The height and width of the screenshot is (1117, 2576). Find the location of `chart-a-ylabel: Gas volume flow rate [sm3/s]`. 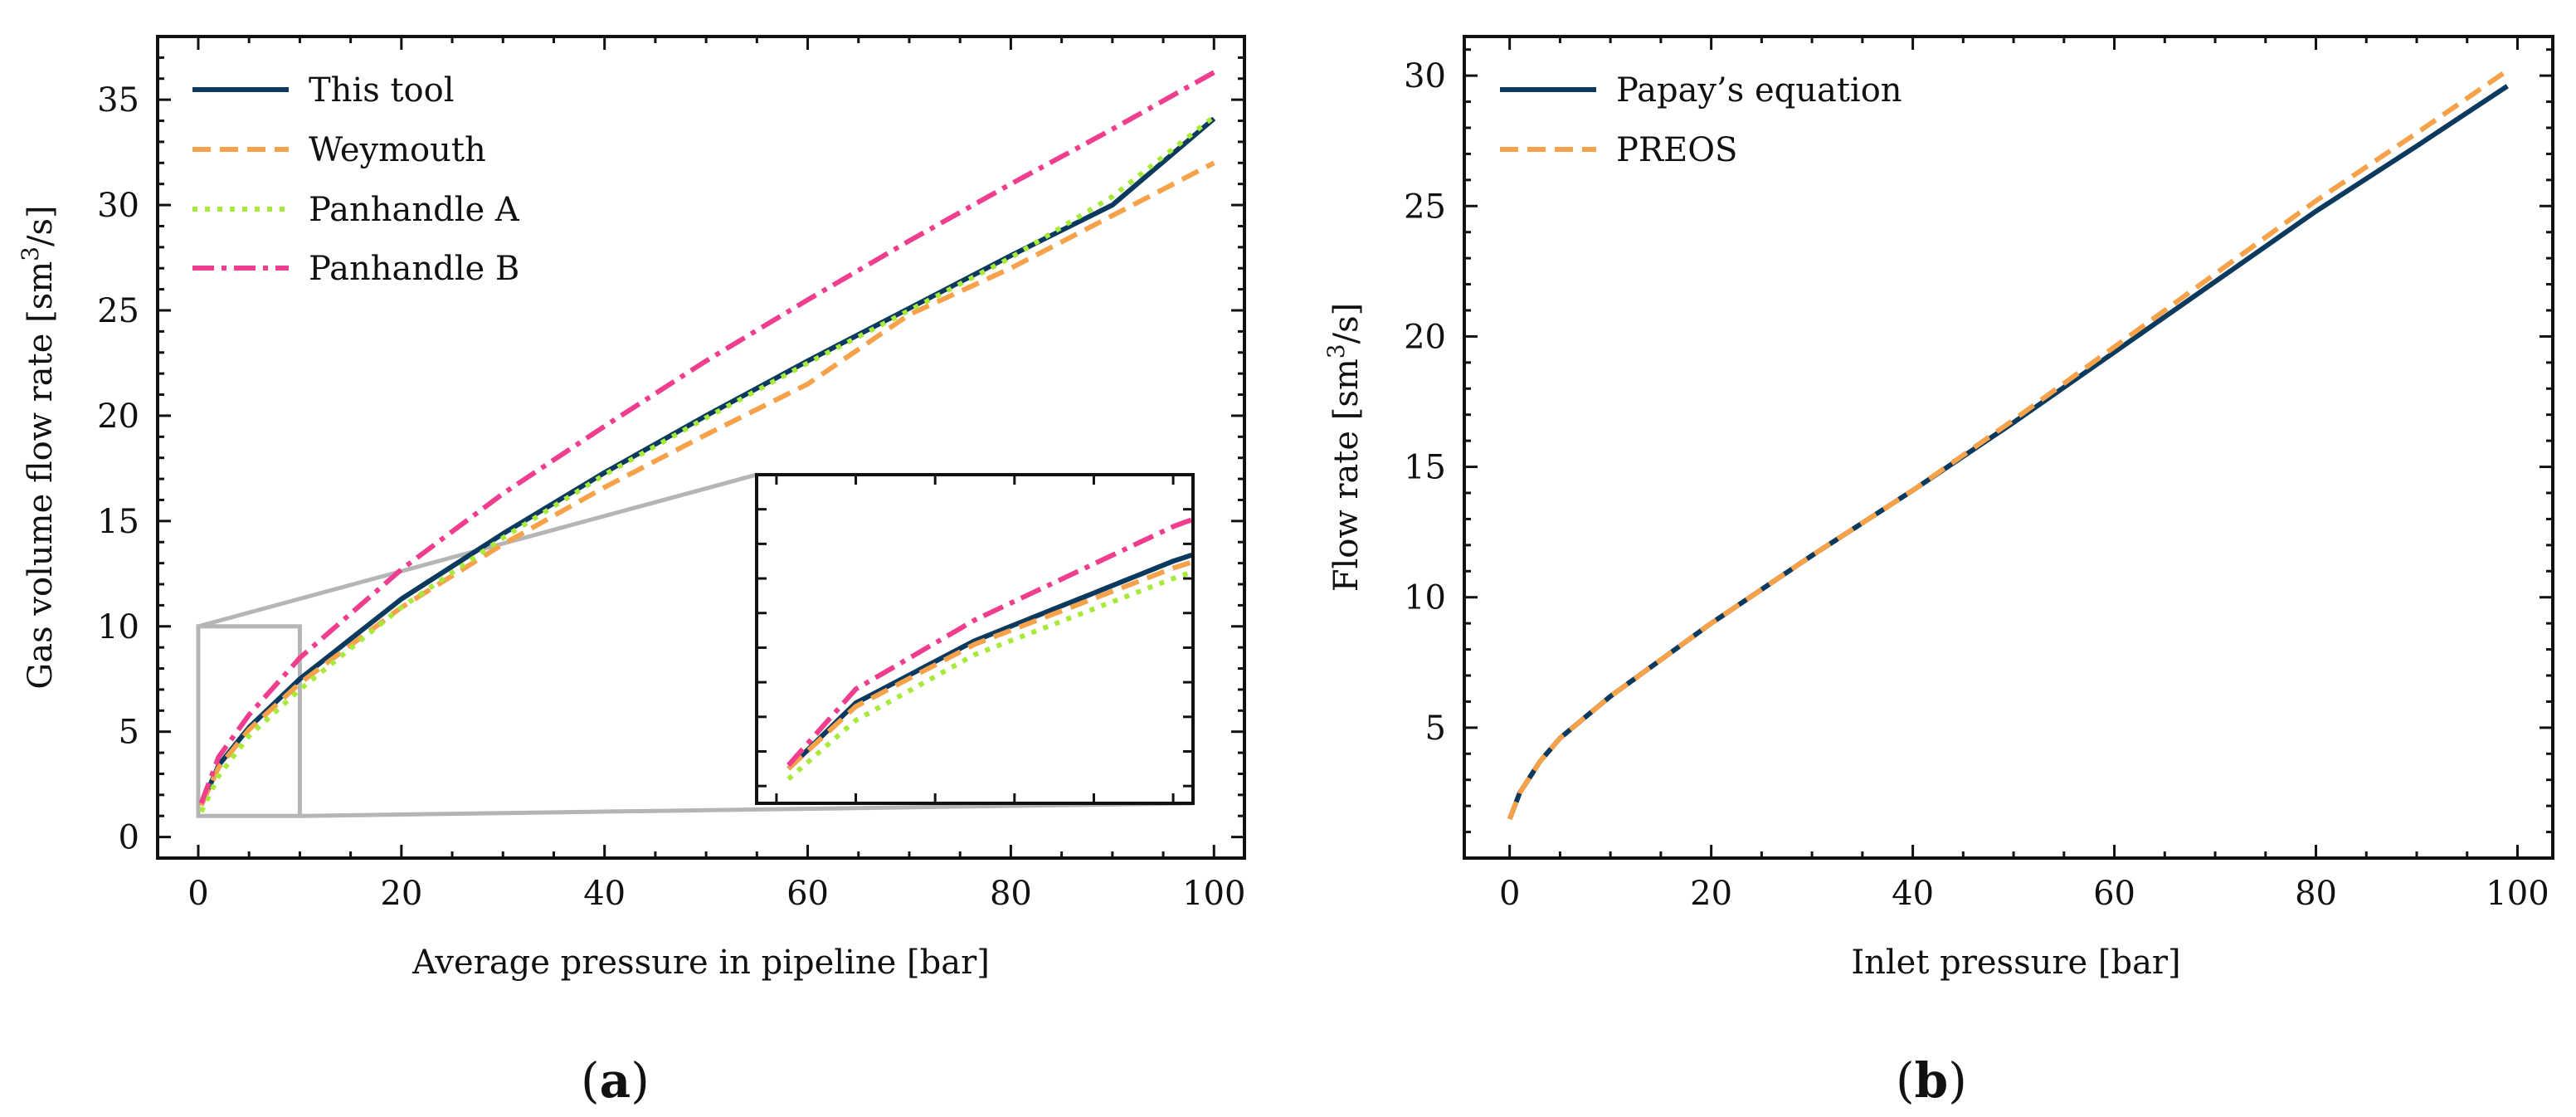

chart-a-ylabel: Gas volume flow rate [sm3/s] is located at coordinates (38, 447).